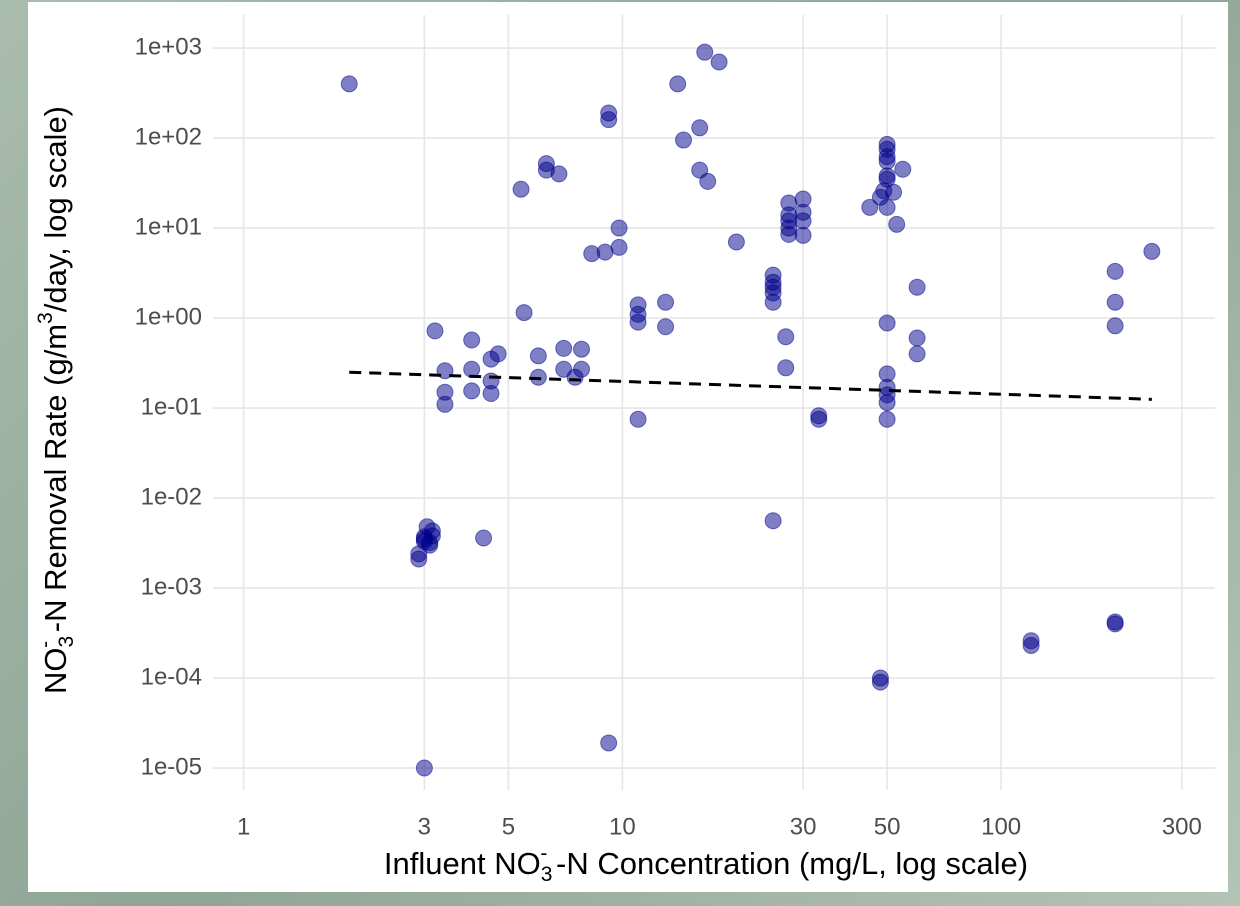 The width and height of the screenshot is (1240, 906). What do you see at coordinates (168, 316) in the screenshot?
I see `y-tick-label: 1e+00` at bounding box center [168, 316].